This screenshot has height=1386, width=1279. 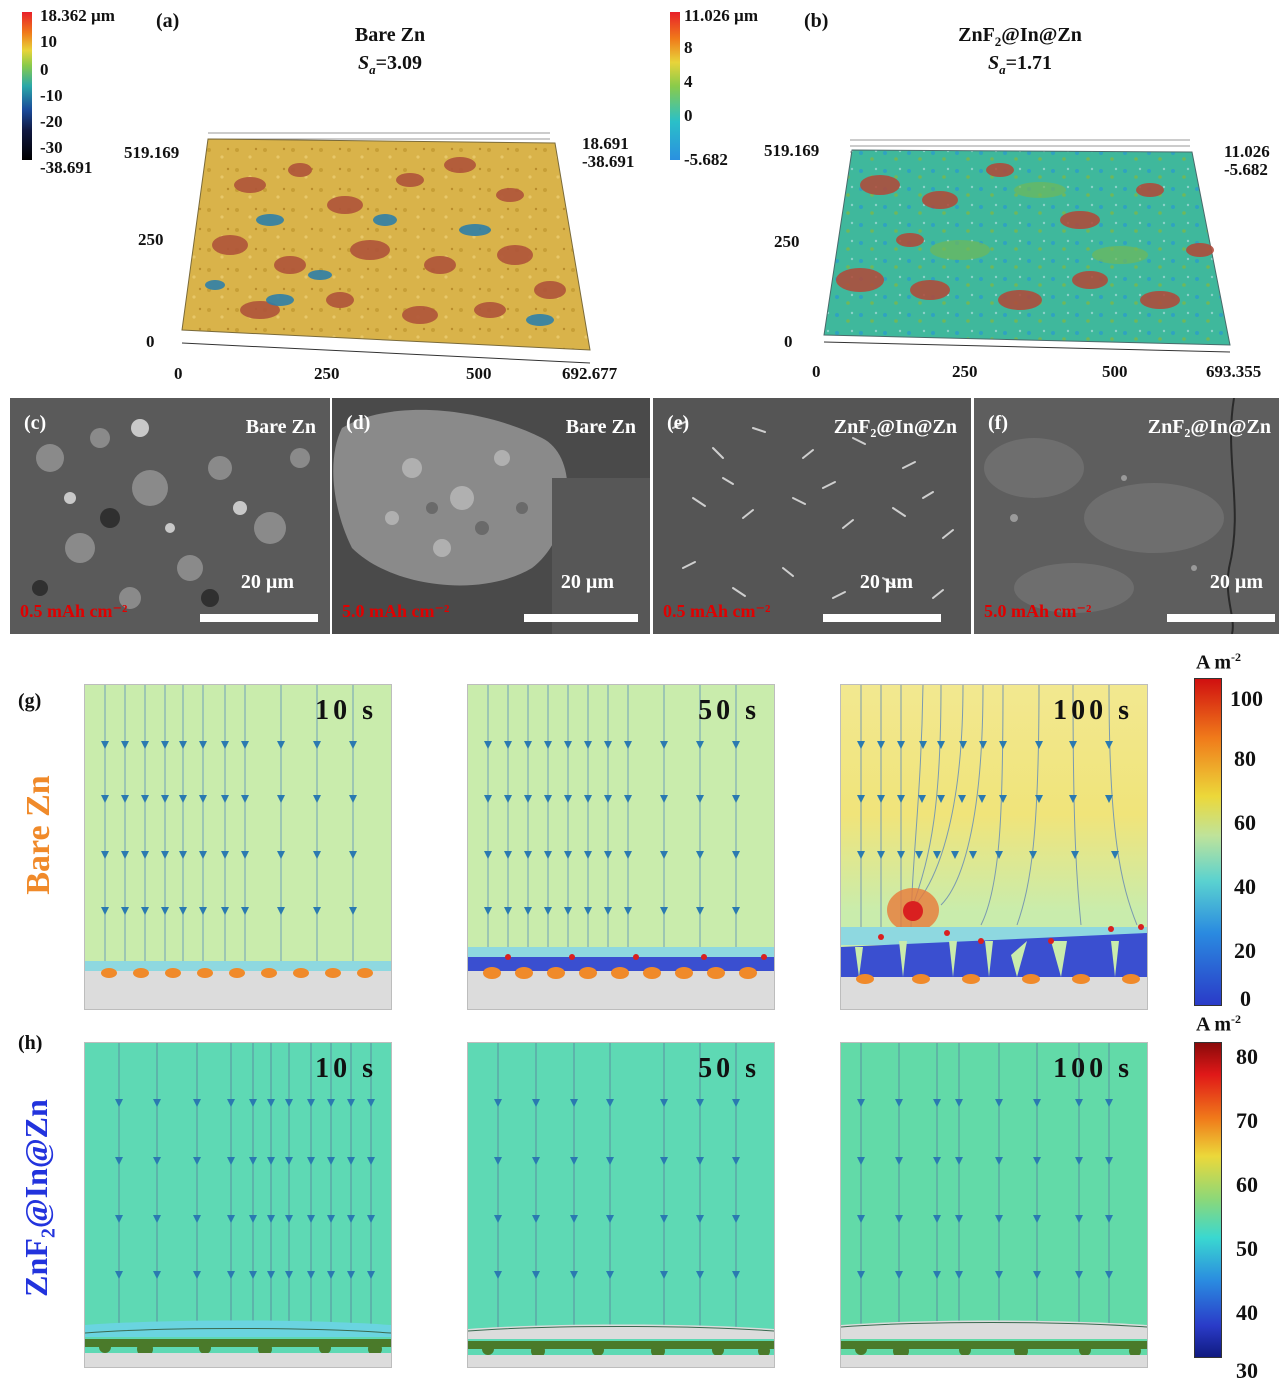 What do you see at coordinates (1247, 151) in the screenshot?
I see `z-right-top: 11.026` at bounding box center [1247, 151].